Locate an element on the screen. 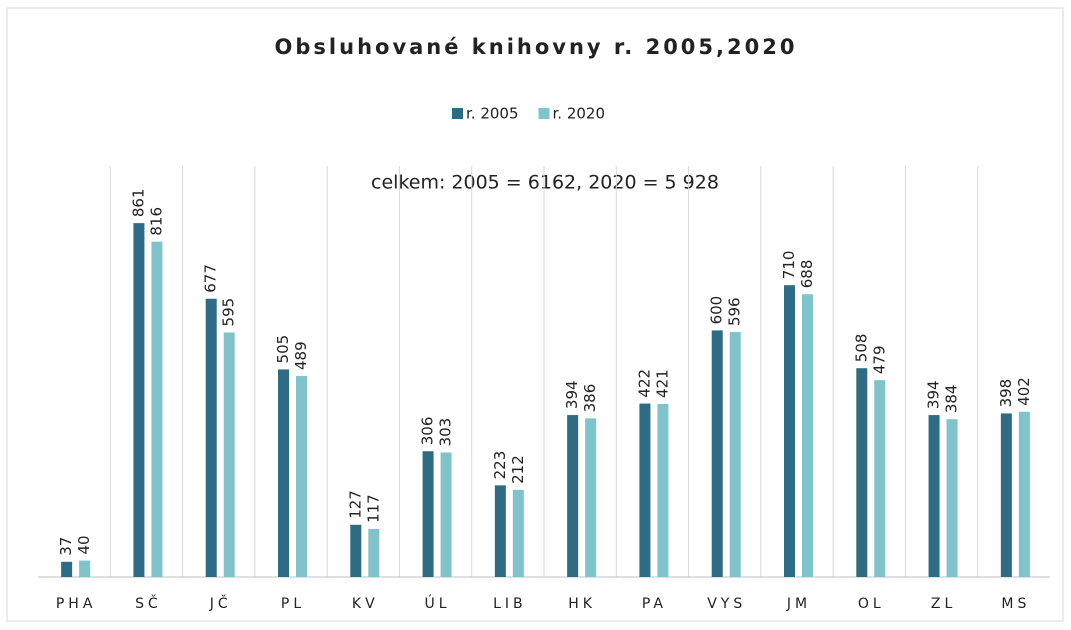  value-label: 861 is located at coordinates (138, 202).